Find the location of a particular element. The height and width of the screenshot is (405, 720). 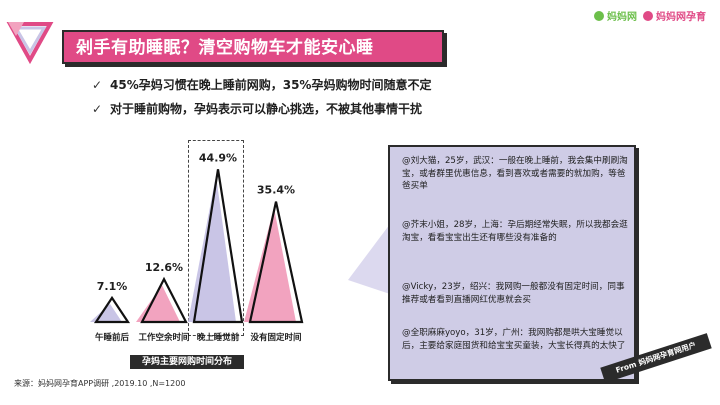

bullet-text: 45%孕妈习惯在晚上睡前网购，35%孕妈购物时间随意不定 is located at coordinates (271, 85).